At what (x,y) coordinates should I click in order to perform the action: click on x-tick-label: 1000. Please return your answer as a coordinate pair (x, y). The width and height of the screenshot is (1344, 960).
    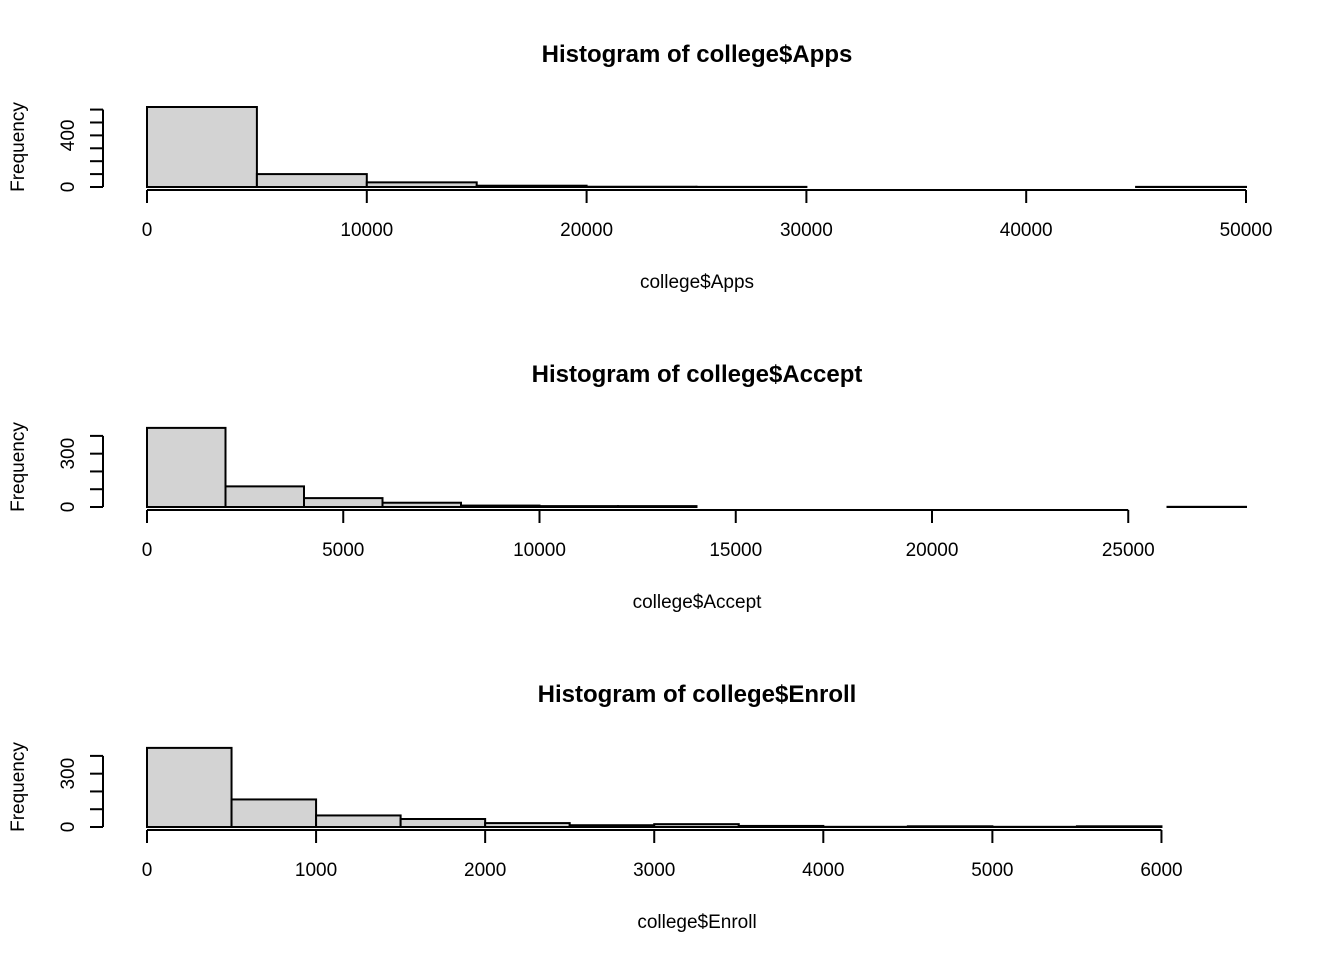
    Looking at the image, I should click on (316, 870).